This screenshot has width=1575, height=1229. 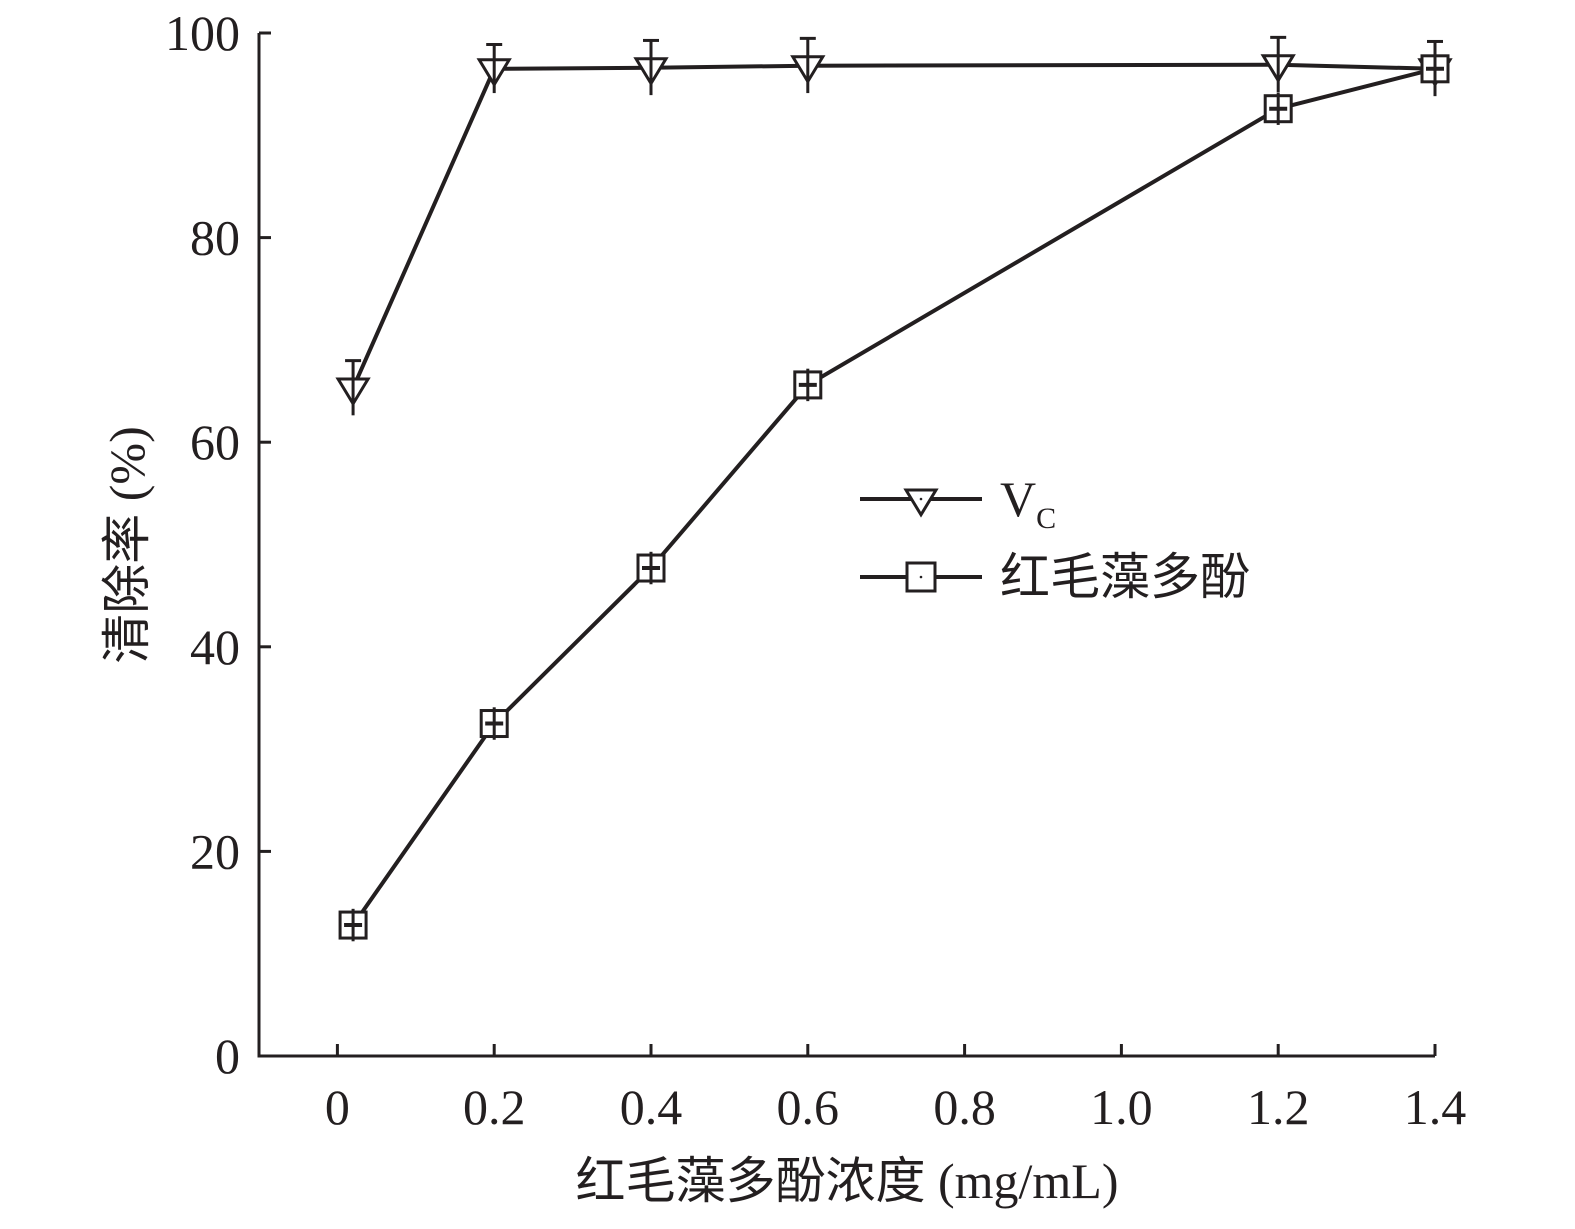 I want to click on y-tick-label: 100, so click(x=202, y=33).